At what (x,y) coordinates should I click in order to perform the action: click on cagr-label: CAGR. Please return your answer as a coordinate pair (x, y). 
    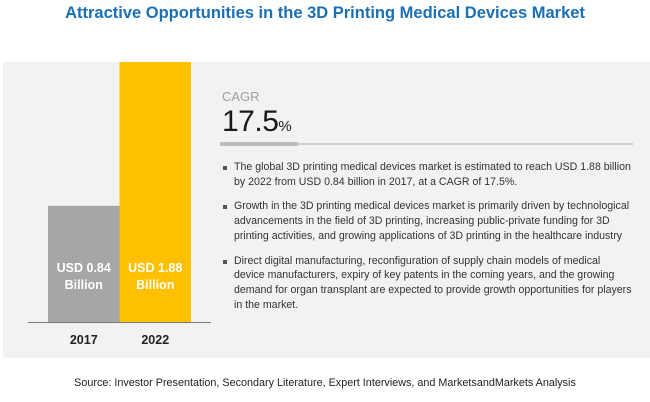
    Looking at the image, I should click on (241, 96).